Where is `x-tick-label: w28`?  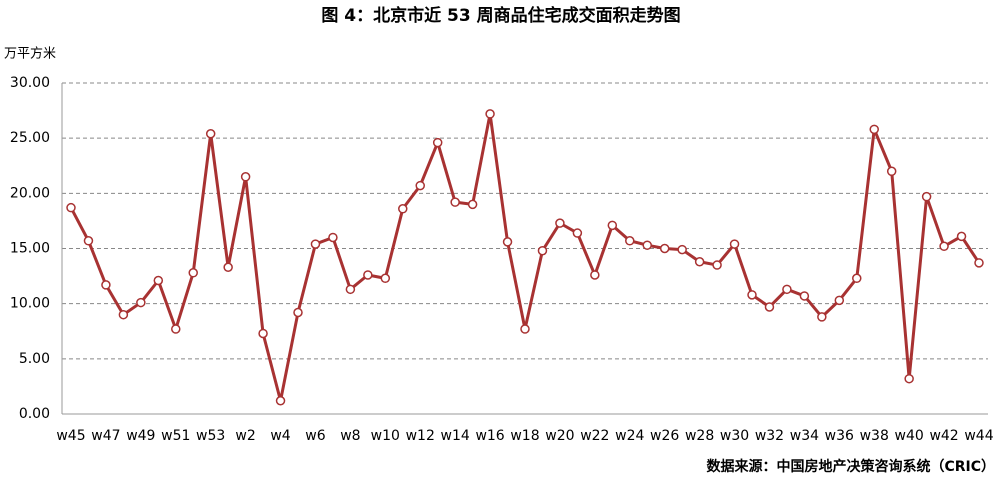 x-tick-label: w28 is located at coordinates (699, 436).